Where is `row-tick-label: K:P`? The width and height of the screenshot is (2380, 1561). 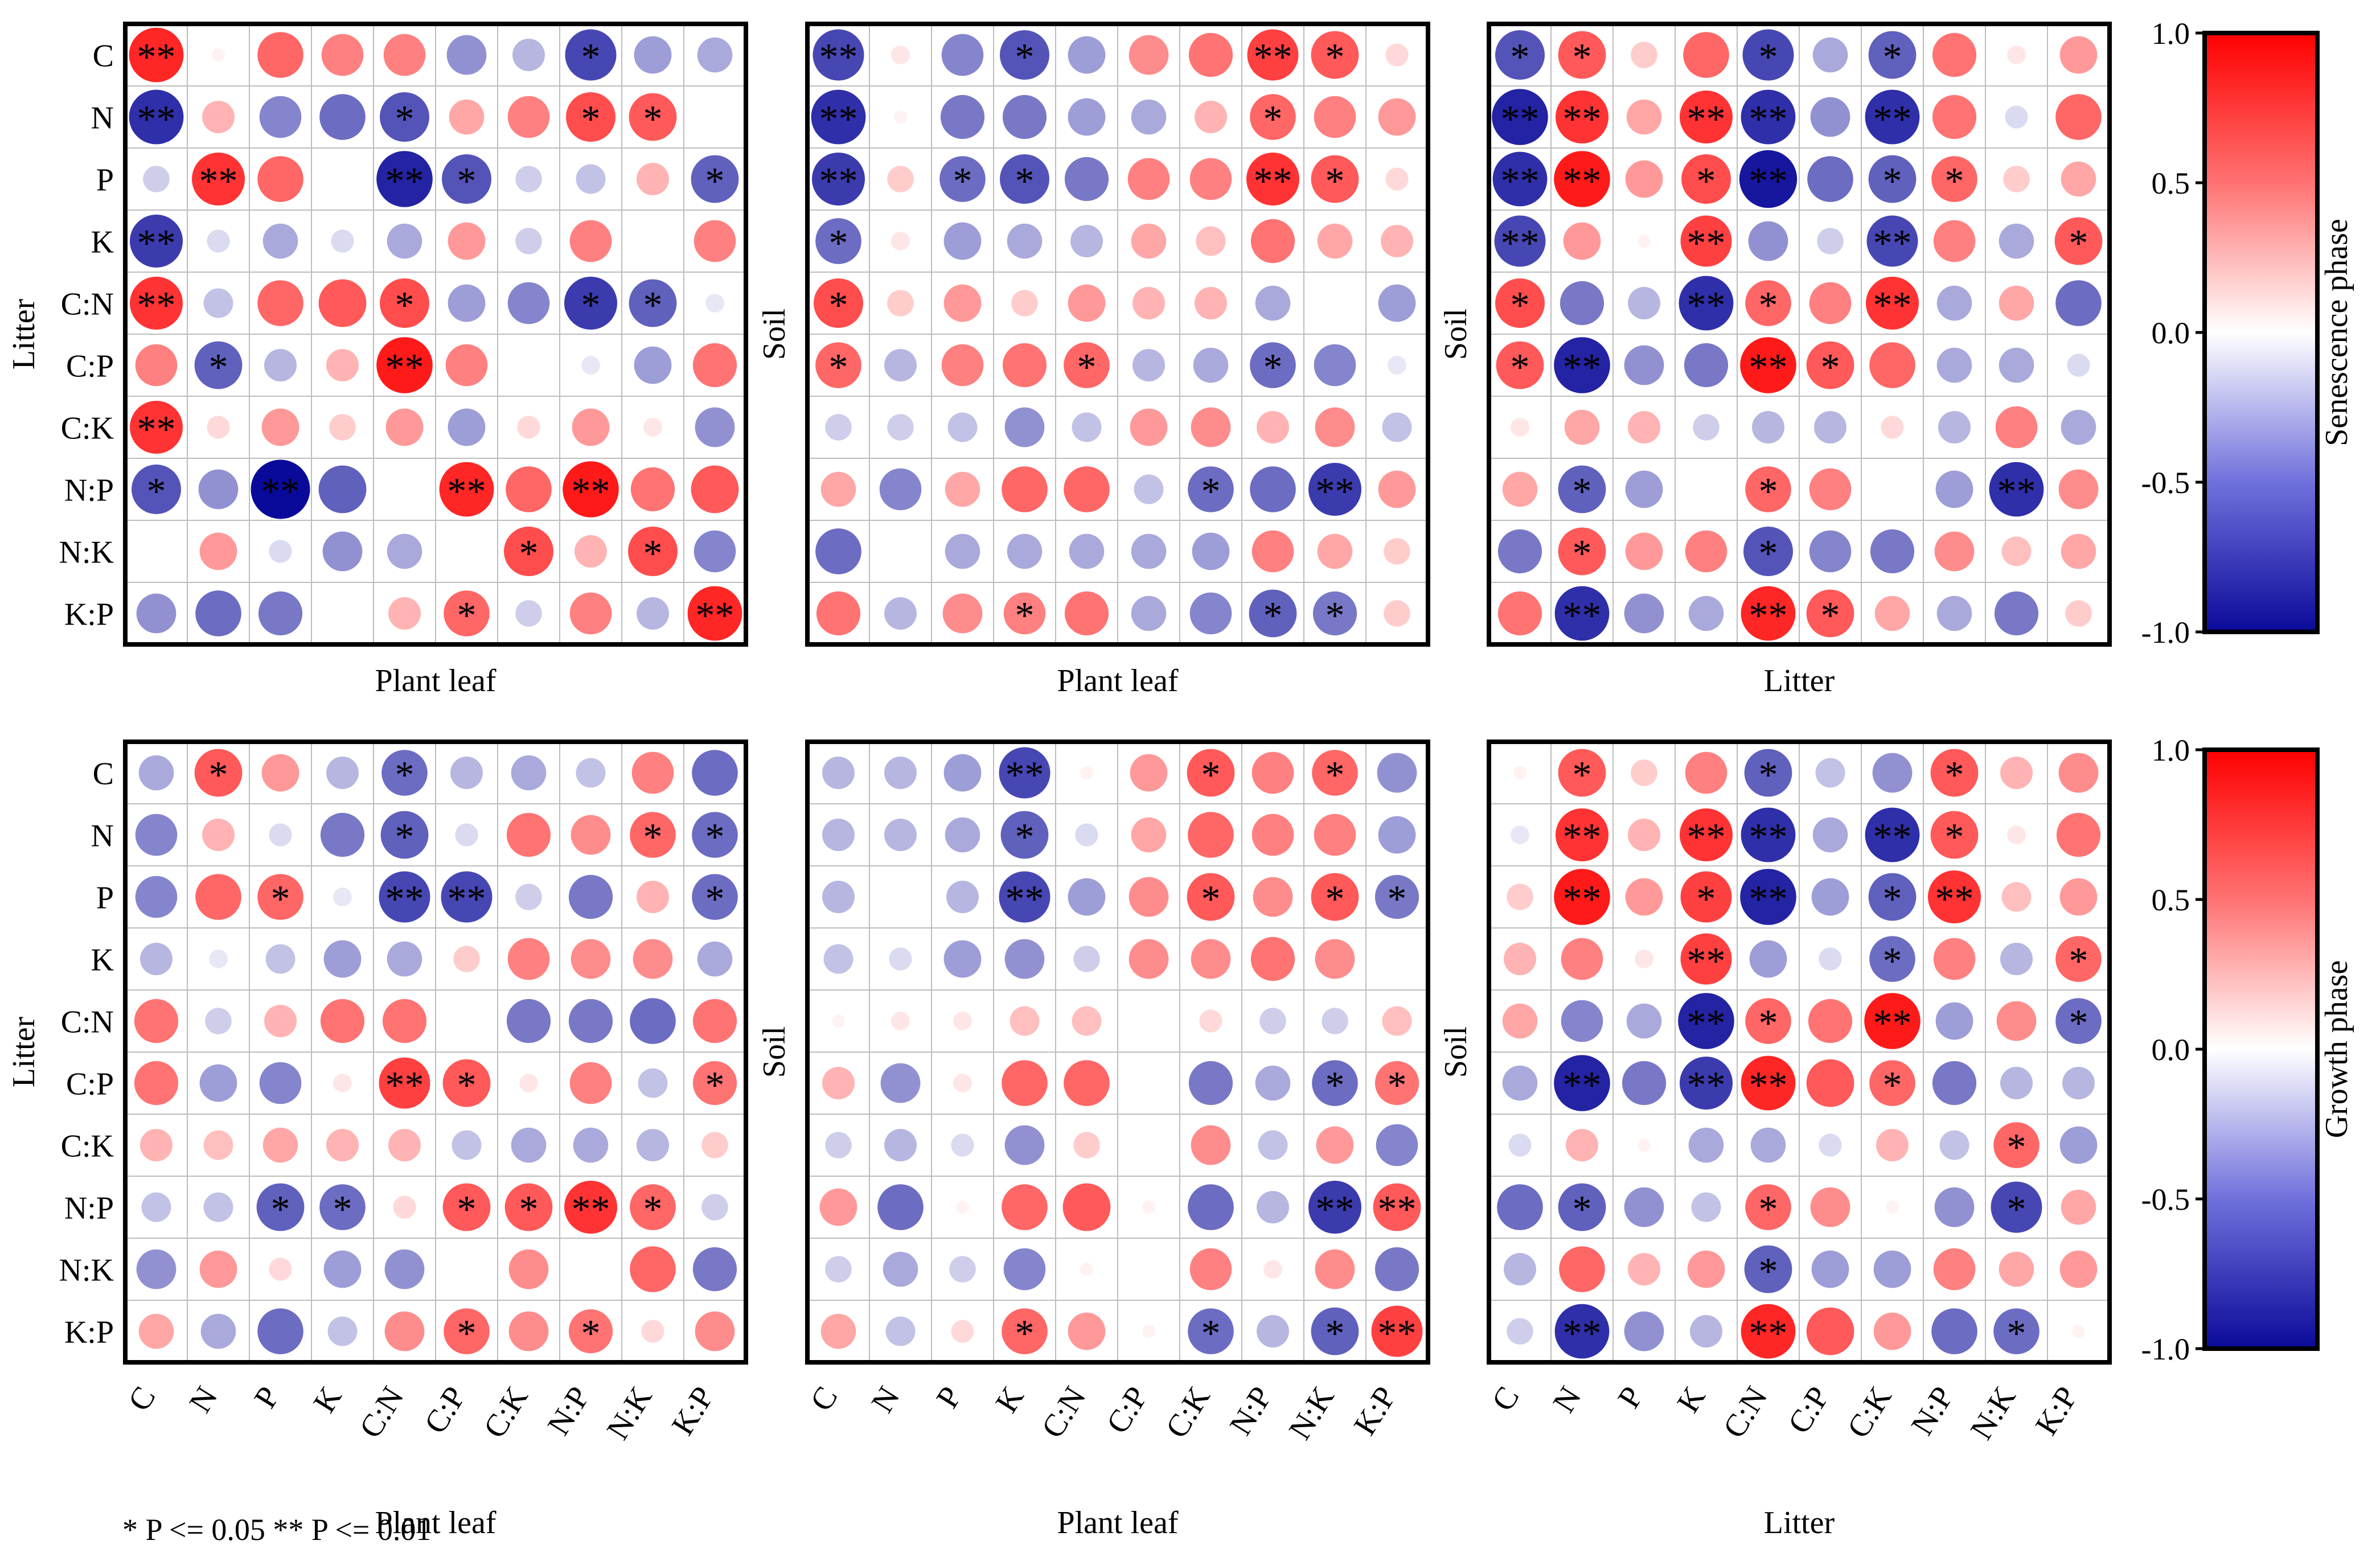
row-tick-label: K:P is located at coordinates (89, 614).